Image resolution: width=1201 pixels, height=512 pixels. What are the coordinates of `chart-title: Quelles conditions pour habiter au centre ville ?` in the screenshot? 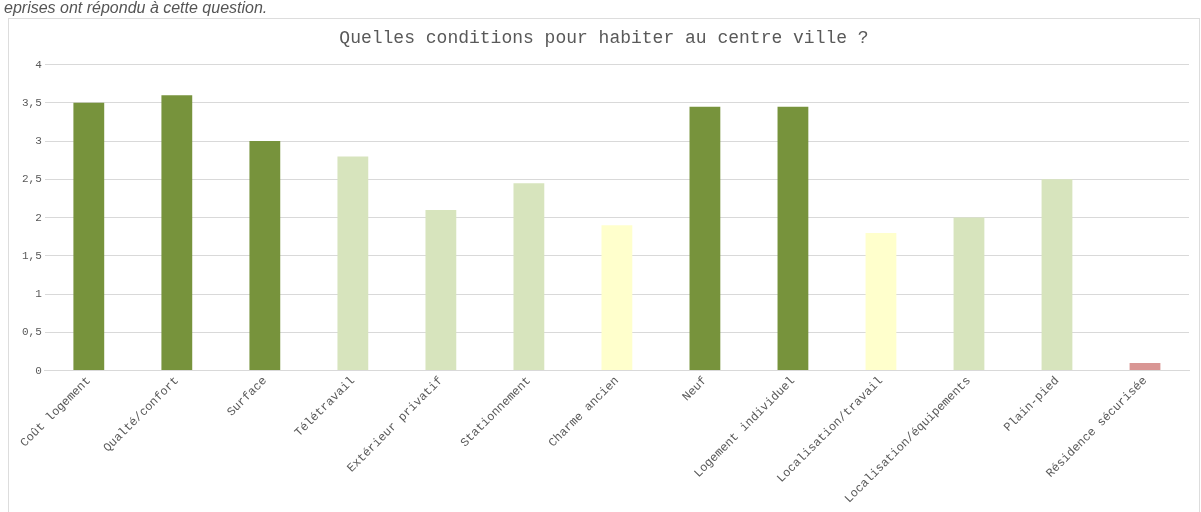 It's located at (604, 37).